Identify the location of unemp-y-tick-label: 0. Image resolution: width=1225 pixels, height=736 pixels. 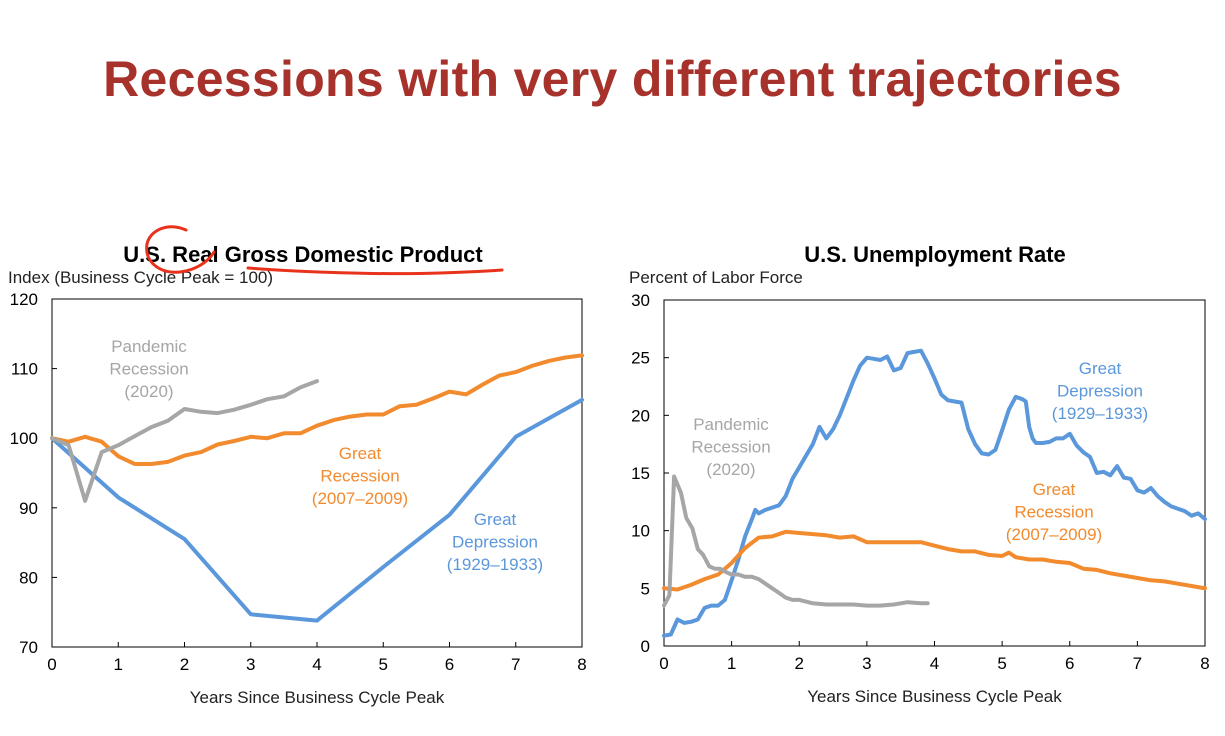
(645, 646).